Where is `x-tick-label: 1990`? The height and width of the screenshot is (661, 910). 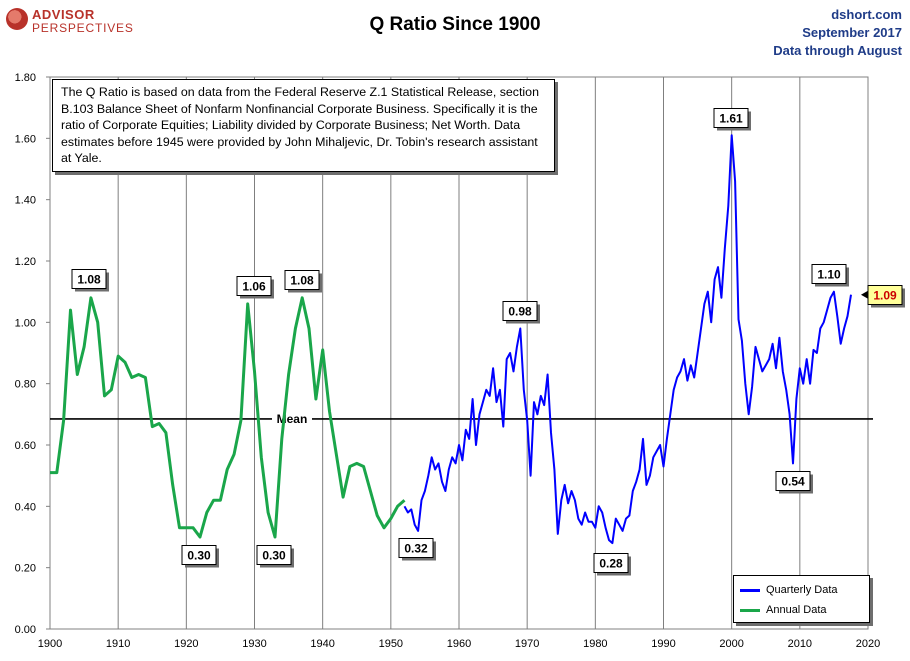 x-tick-label: 1990 is located at coordinates (663, 644).